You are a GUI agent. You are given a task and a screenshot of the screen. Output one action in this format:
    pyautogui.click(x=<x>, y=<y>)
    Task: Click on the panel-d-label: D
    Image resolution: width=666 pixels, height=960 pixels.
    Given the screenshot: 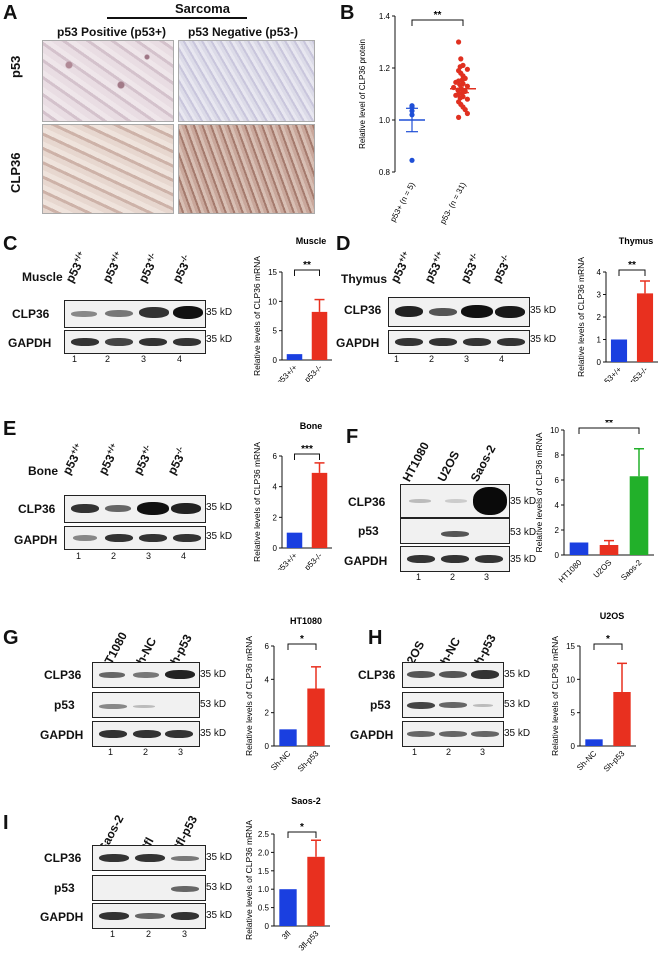 What is the action you would take?
    pyautogui.click(x=343, y=244)
    